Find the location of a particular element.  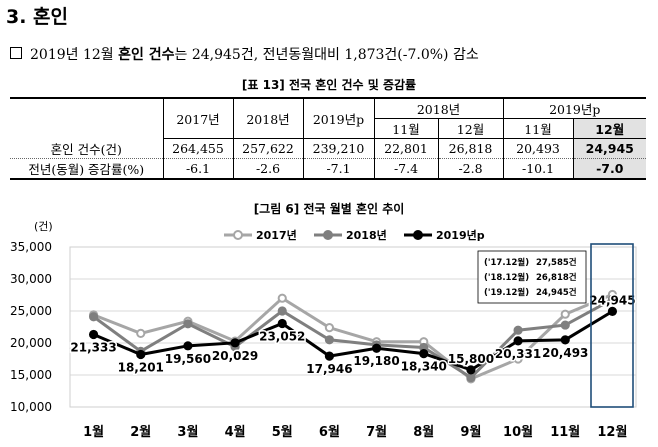

section-title: 3. 혼인 is located at coordinates (37, 17).